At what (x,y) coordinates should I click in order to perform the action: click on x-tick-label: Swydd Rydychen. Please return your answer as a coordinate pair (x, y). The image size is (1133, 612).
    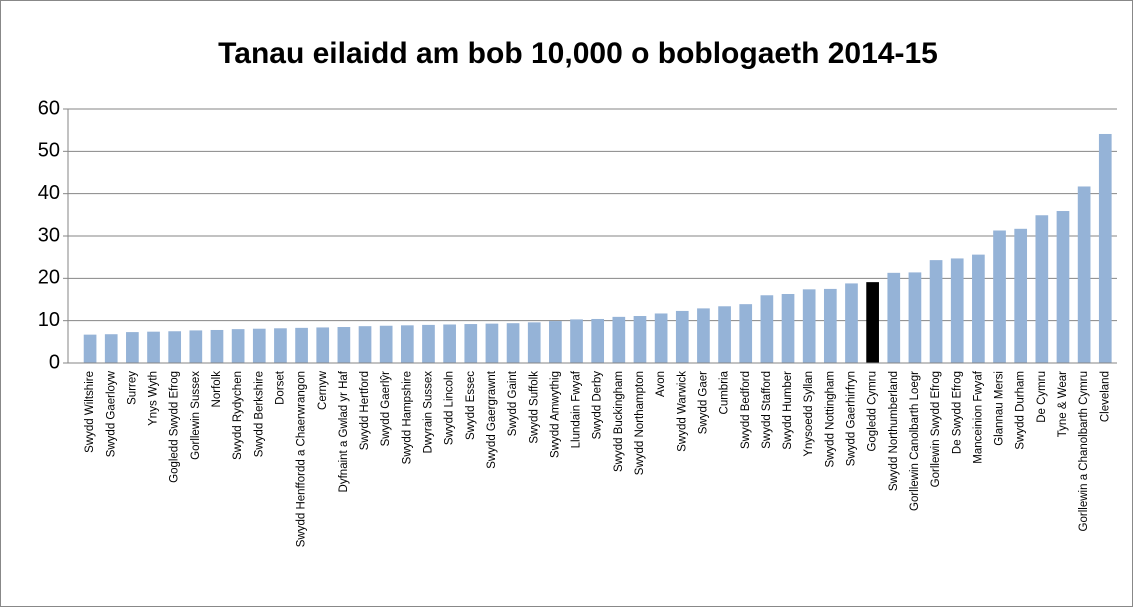
    Looking at the image, I should click on (238, 415).